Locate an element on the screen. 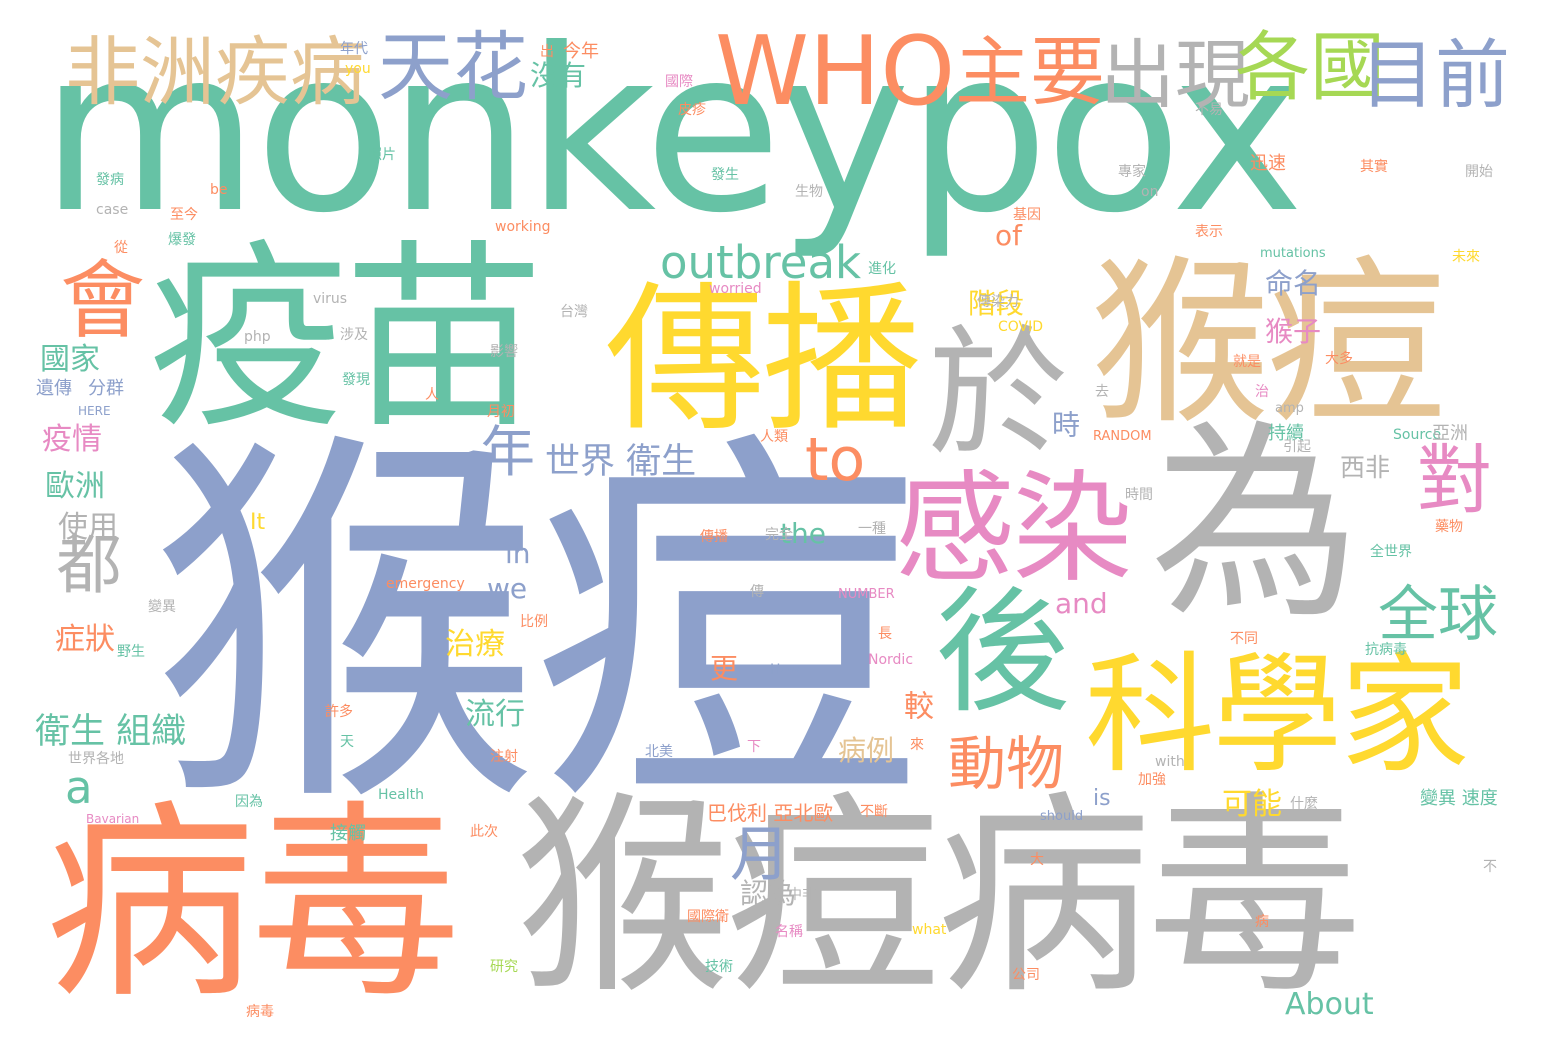  word-taiwan: 台灣 is located at coordinates (574, 312).